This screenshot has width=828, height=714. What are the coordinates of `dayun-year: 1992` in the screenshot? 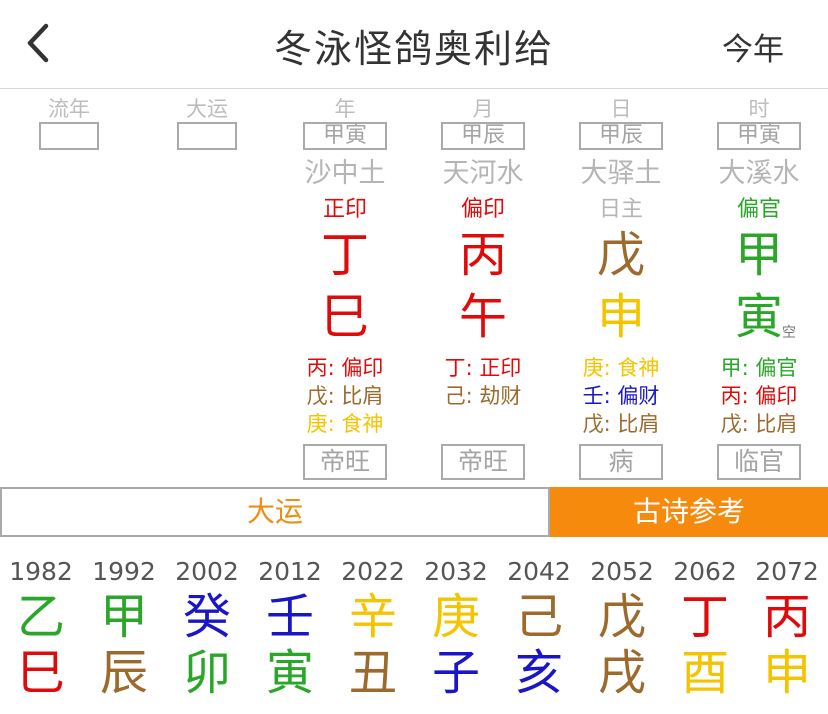 It's located at (124, 571).